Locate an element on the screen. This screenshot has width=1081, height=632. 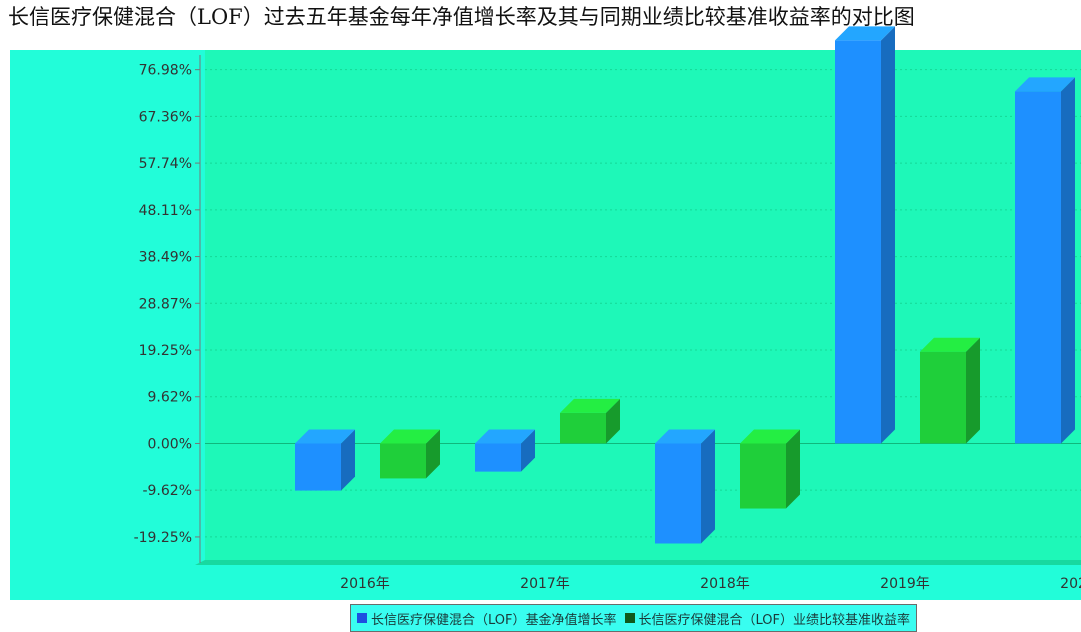
legend-label-benchmark: 长信医疗保健混合（LOF）业绩比较基准收益率 is located at coordinates (774, 620).